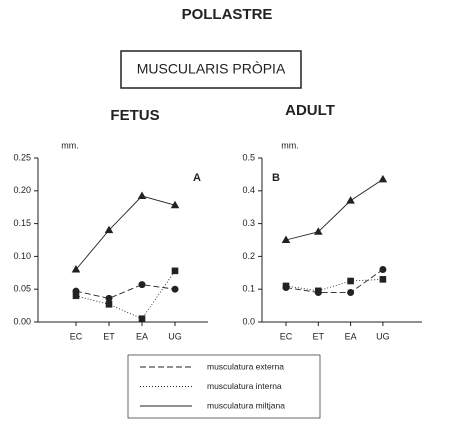 This screenshot has height=424, width=454. Describe the element at coordinates (248, 223) in the screenshot. I see `y-tick-label: 0.3` at that location.